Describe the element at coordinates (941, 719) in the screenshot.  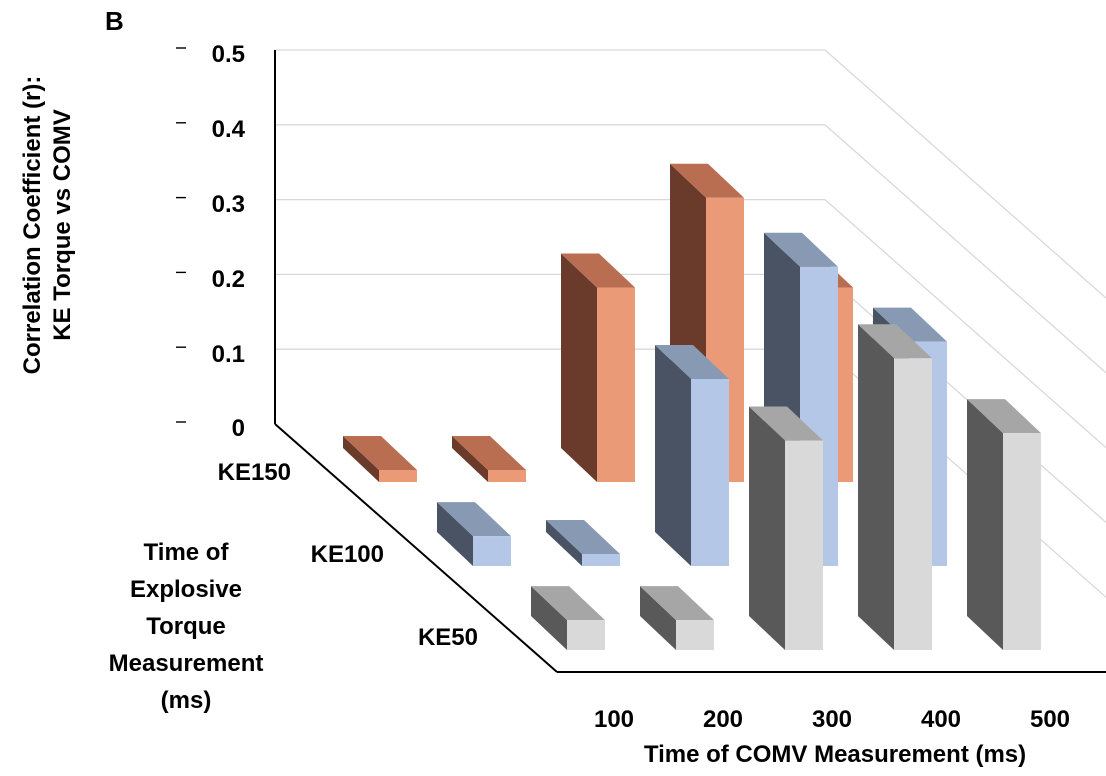
I see `x-tick-label: 400` at that location.